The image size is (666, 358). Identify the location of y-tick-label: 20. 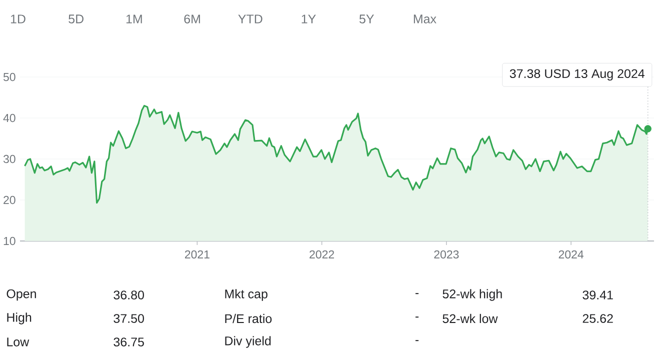
(10, 200).